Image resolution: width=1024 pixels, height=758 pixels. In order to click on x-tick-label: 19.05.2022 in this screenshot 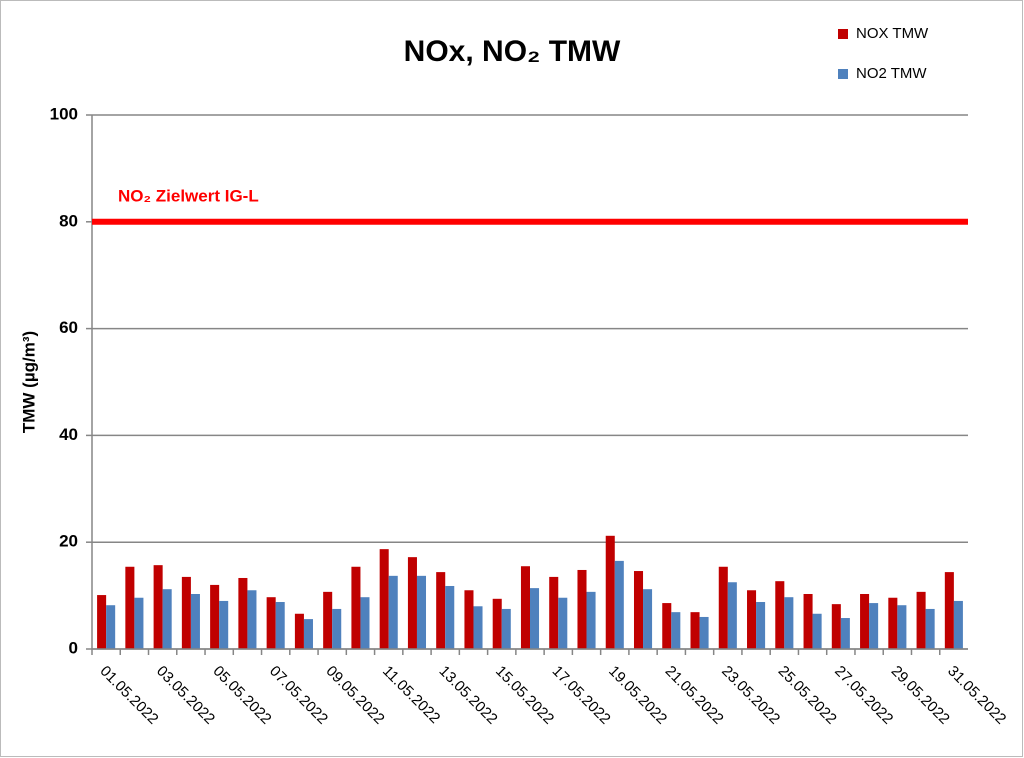, I will do `click(637, 695)`.